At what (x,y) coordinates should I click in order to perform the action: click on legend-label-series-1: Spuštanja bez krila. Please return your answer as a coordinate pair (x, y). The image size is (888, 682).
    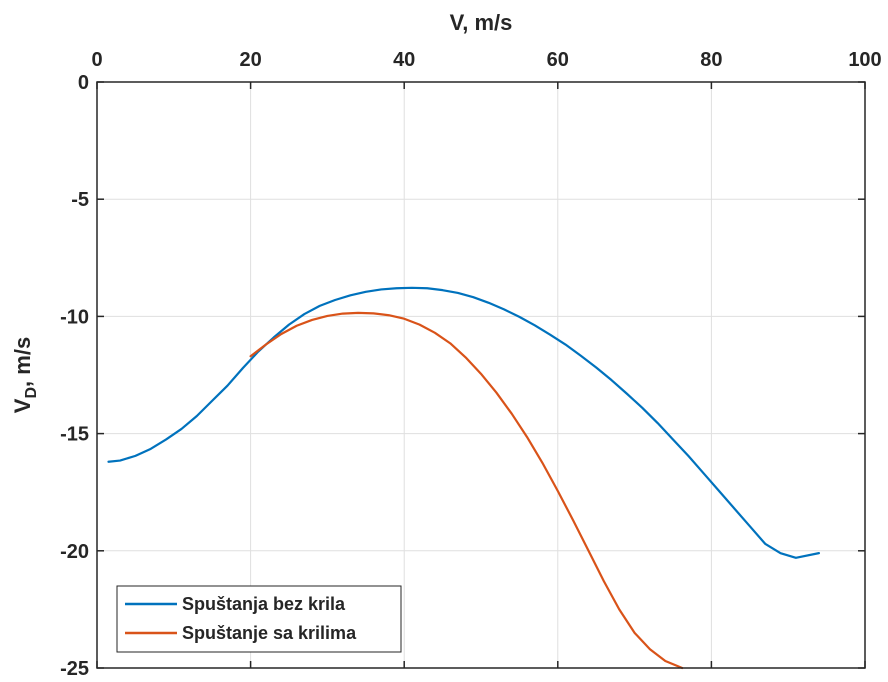
    Looking at the image, I should click on (264, 604).